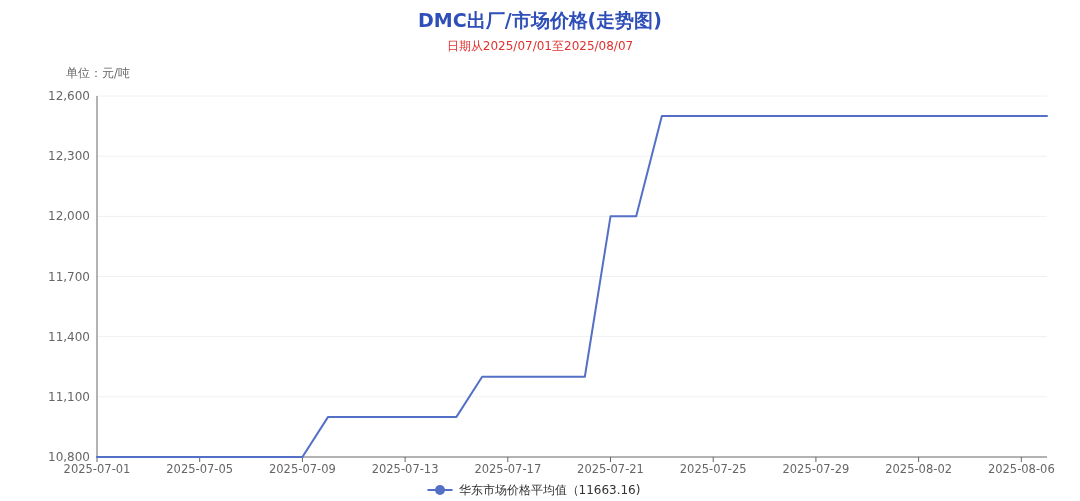  Describe the element at coordinates (69, 396) in the screenshot. I see `y-tick-label: 11,100` at that location.